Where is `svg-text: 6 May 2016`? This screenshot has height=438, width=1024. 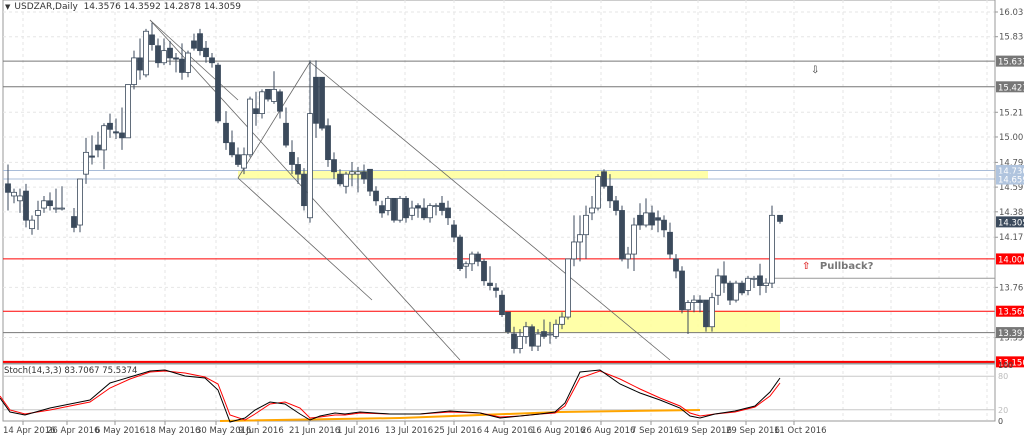 svg-text: 6 May 2016 is located at coordinates (120, 431).